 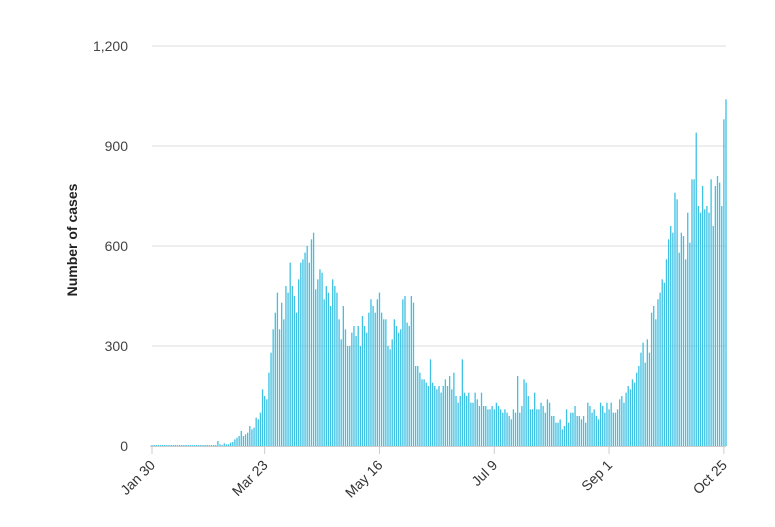 What do you see at coordinates (72, 239) in the screenshot?
I see `y-axis-label: Number of cases` at bounding box center [72, 239].